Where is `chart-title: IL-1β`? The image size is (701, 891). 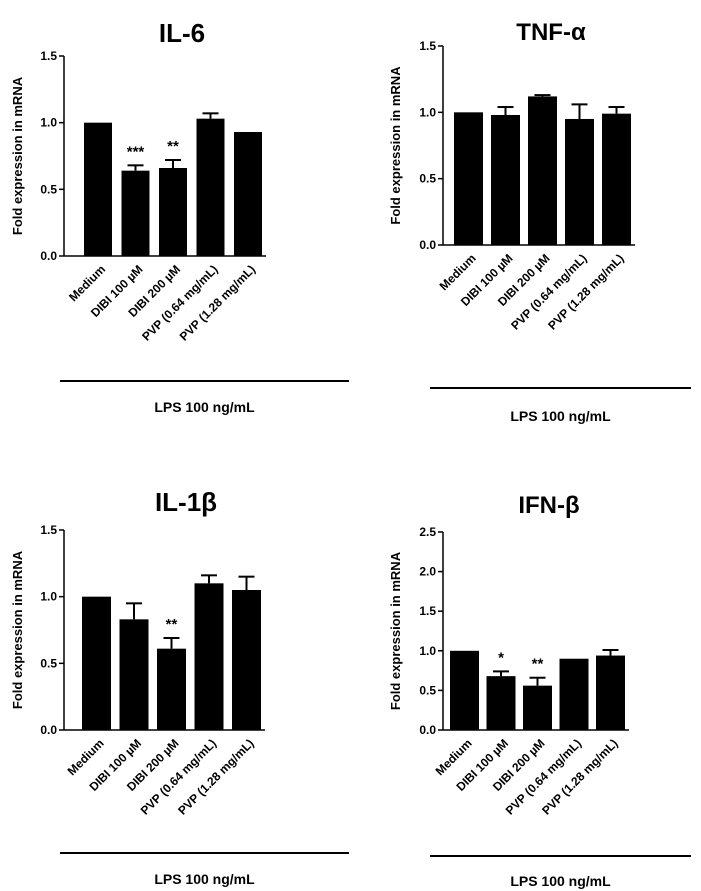
chart-title: IL-1β is located at coordinates (186, 502).